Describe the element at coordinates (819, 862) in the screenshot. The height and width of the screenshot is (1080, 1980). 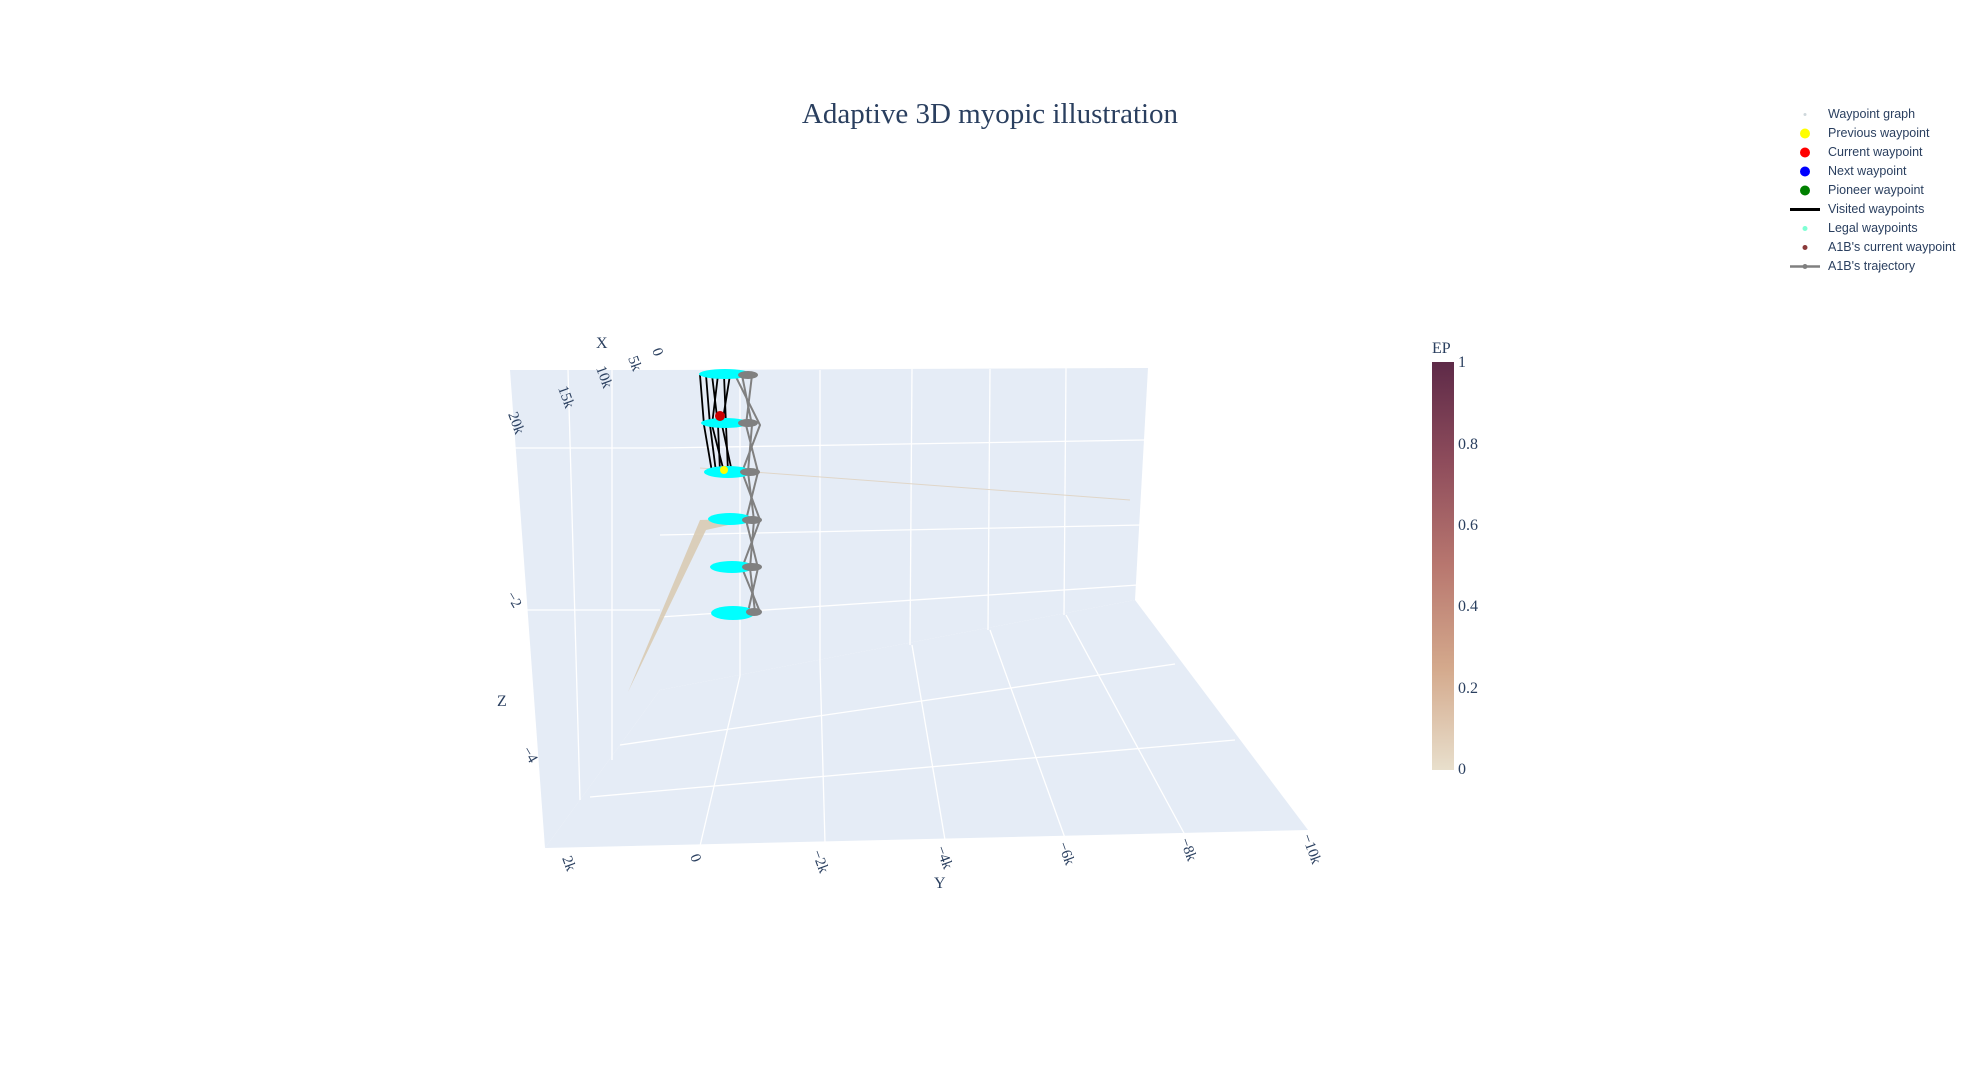
I see `y-tick: −2k` at that location.